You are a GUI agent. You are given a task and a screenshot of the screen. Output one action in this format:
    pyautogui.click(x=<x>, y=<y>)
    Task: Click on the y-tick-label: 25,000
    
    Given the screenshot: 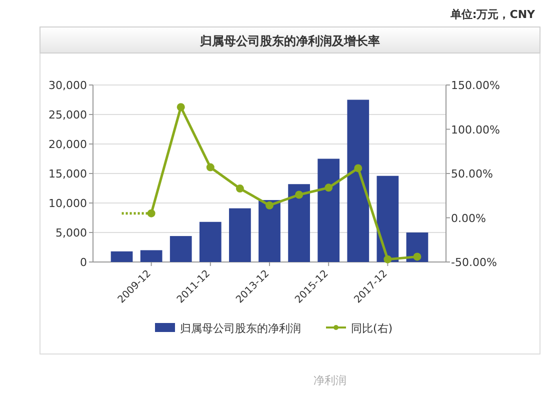 What is the action you would take?
    pyautogui.click(x=67, y=115)
    